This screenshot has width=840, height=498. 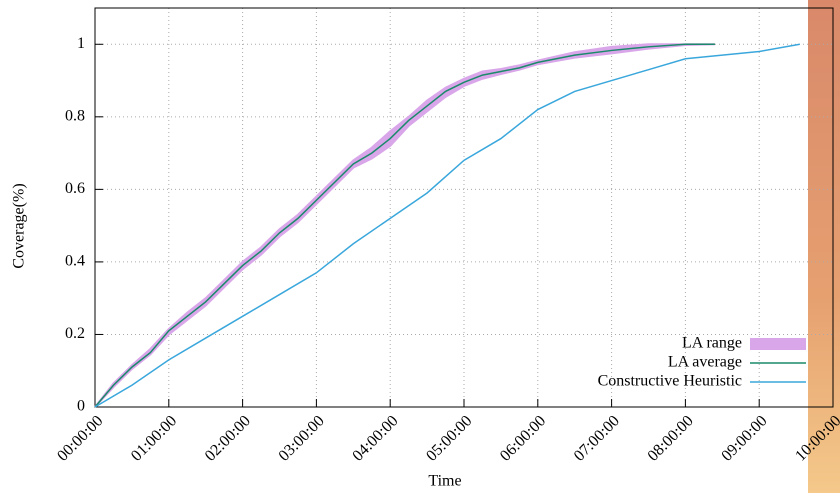 I want to click on y-tick-label: 0.8, so click(x=75, y=115).